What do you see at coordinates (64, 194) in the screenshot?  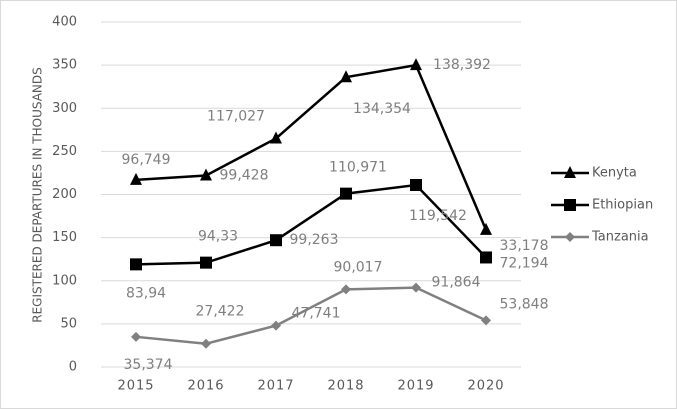 I see `y-tick-label: 200` at bounding box center [64, 194].